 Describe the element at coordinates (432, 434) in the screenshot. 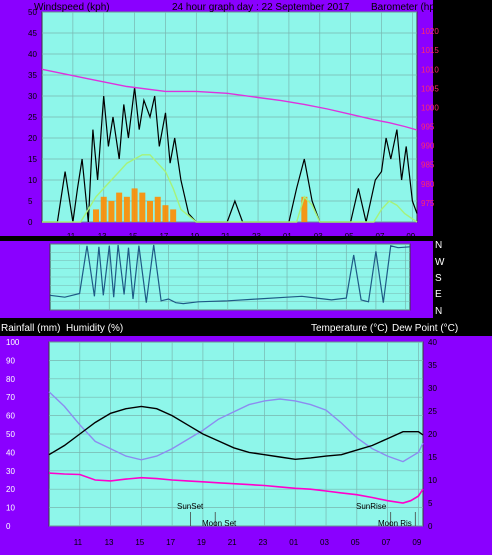

I see `temperature-y-tick-label: 20` at that location.